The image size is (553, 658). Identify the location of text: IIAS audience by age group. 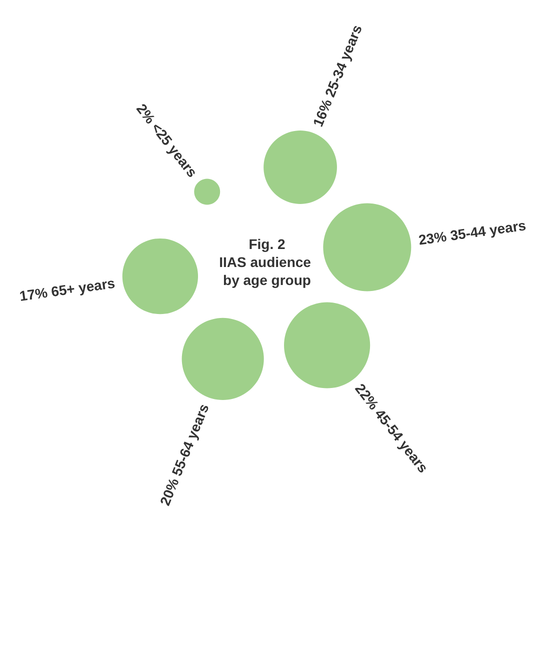
(267, 271).